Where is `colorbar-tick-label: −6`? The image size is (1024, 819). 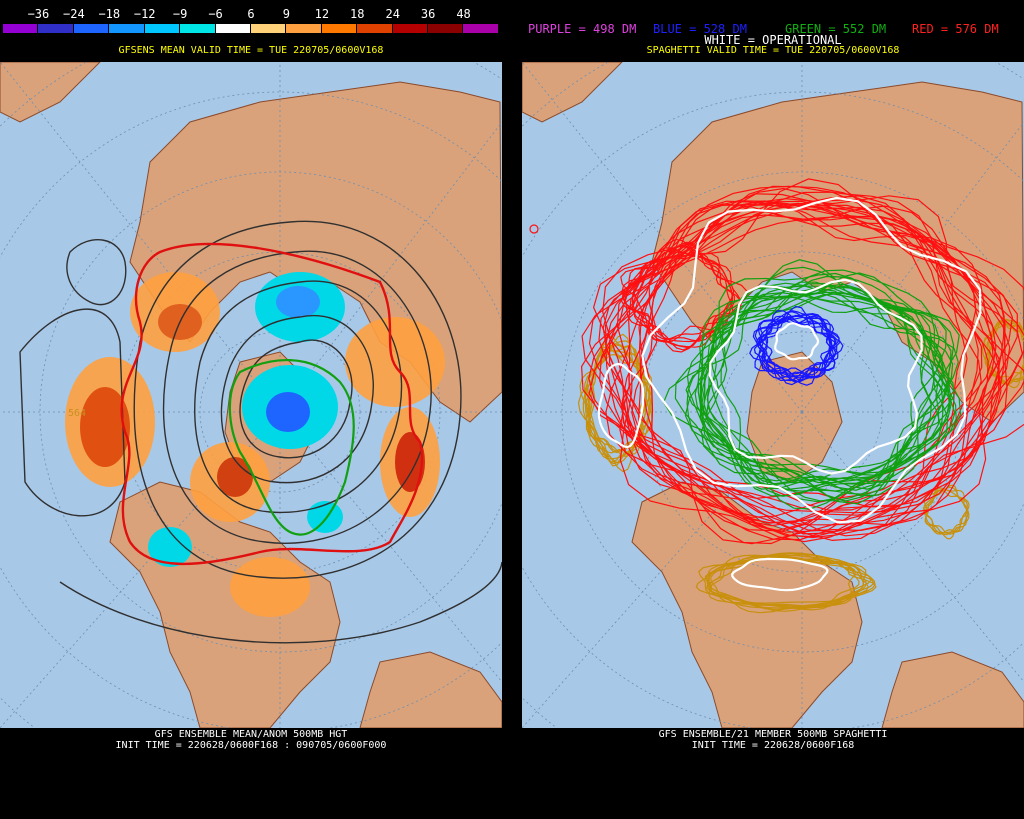 colorbar-tick-label: −6 is located at coordinates (215, 14).